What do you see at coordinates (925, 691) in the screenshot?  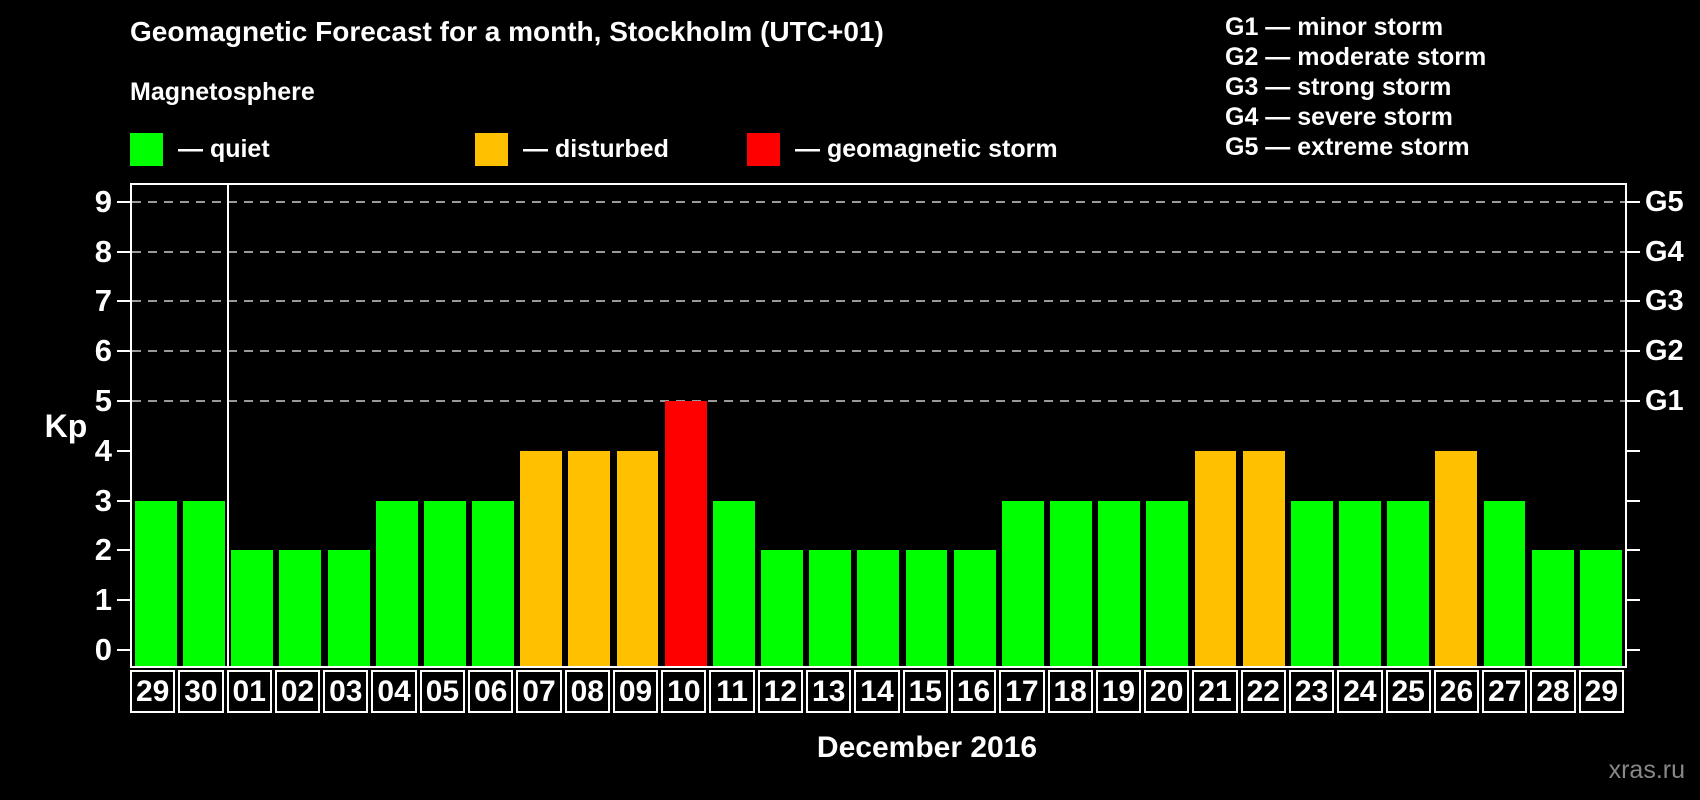 I see `day-label-16-15: 15` at bounding box center [925, 691].